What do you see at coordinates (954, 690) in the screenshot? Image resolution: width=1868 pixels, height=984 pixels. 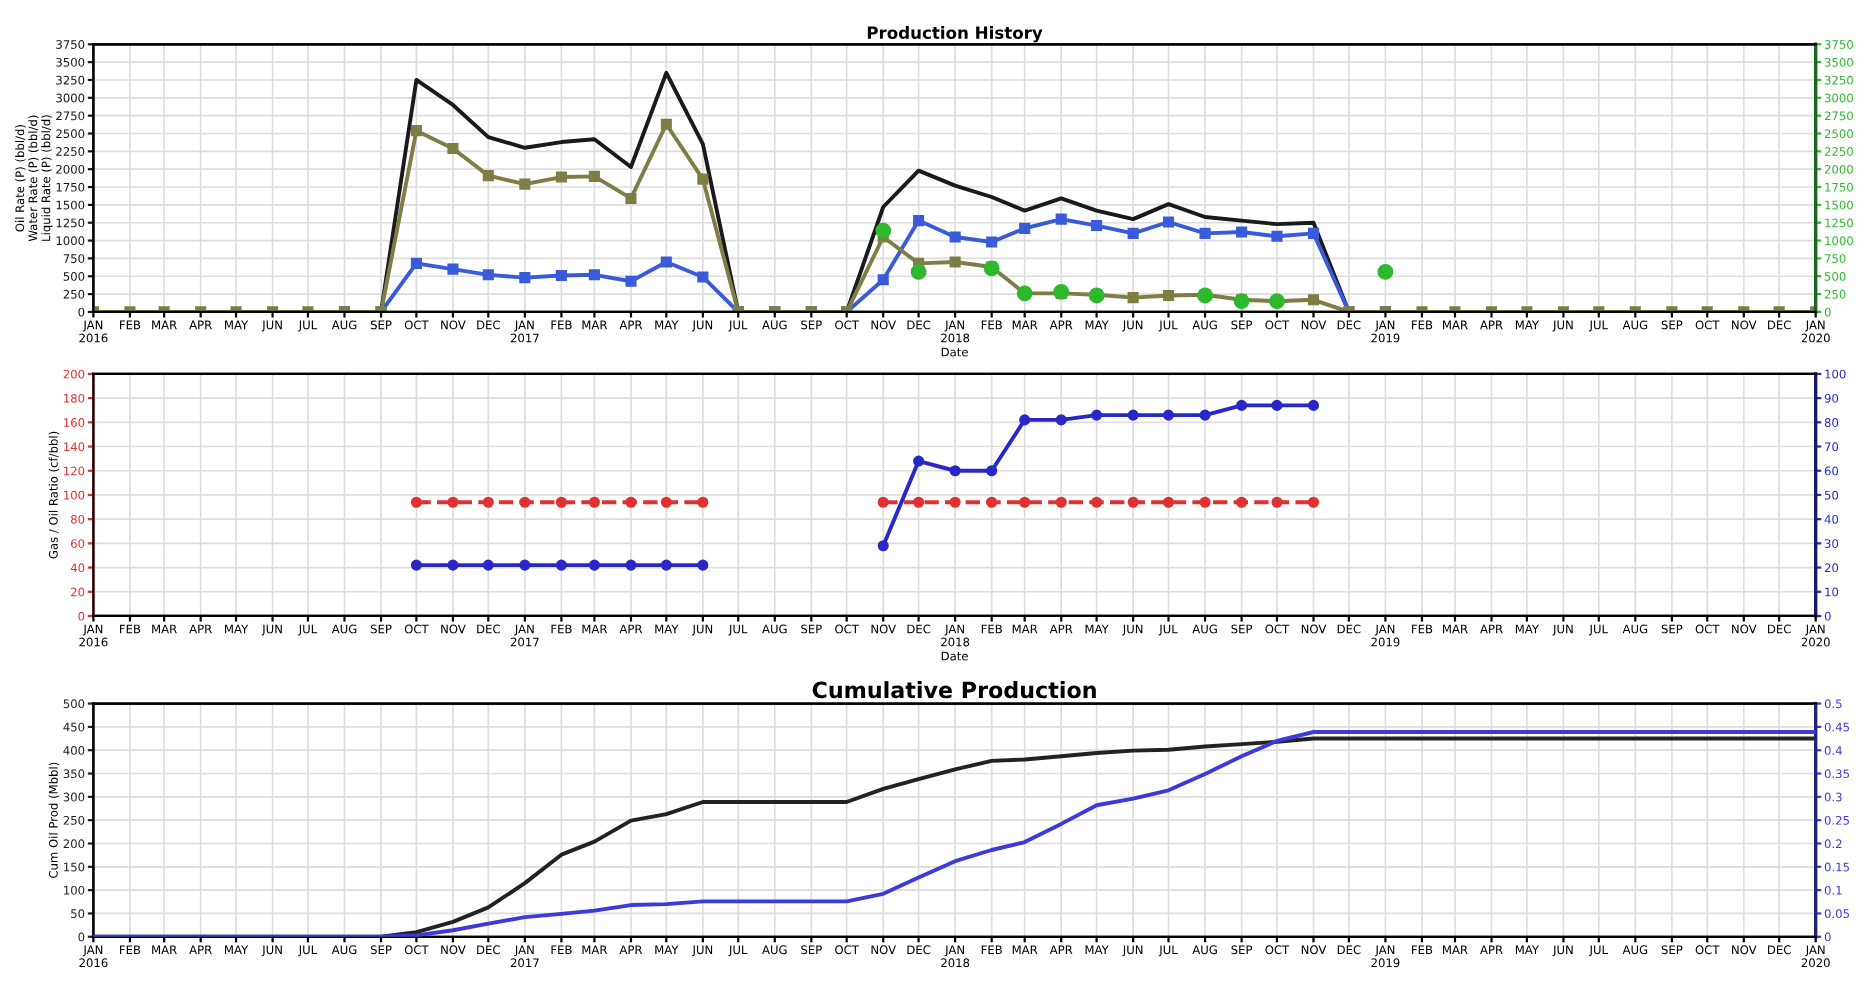 I see `chart-title: Cumulative Production` at bounding box center [954, 690].